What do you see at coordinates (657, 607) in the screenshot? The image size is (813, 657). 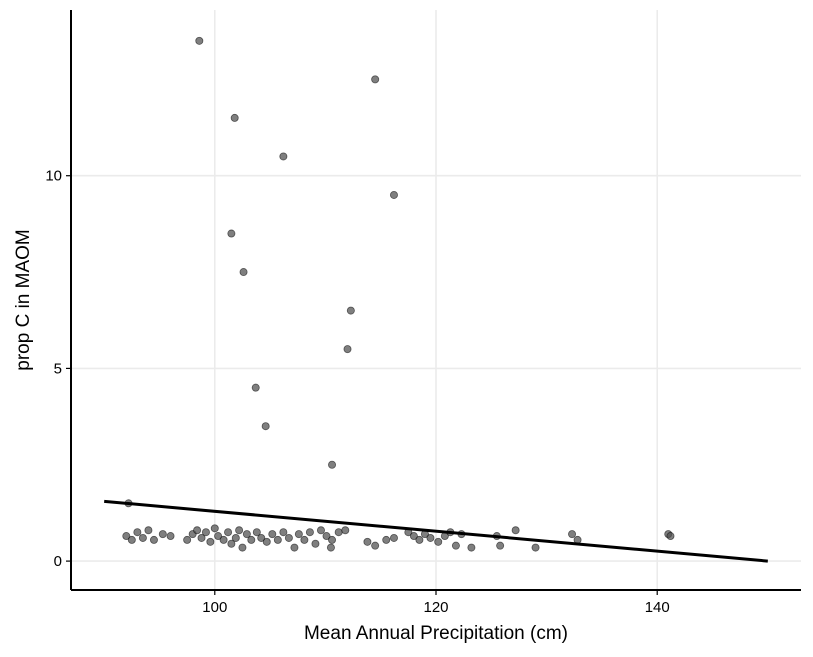 I see `x-tick-label: 140` at bounding box center [657, 607].